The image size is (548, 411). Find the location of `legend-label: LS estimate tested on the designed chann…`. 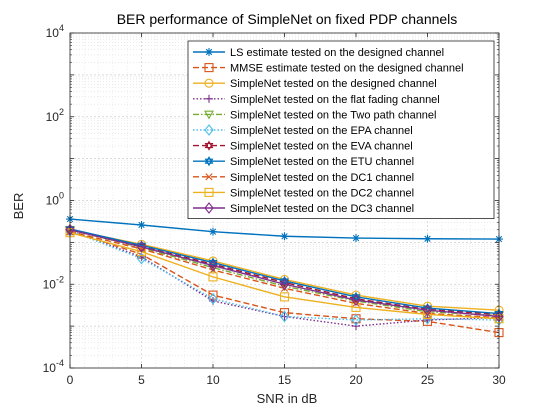

legend-label: LS estimate tested on the designed chann… is located at coordinates (337, 53).